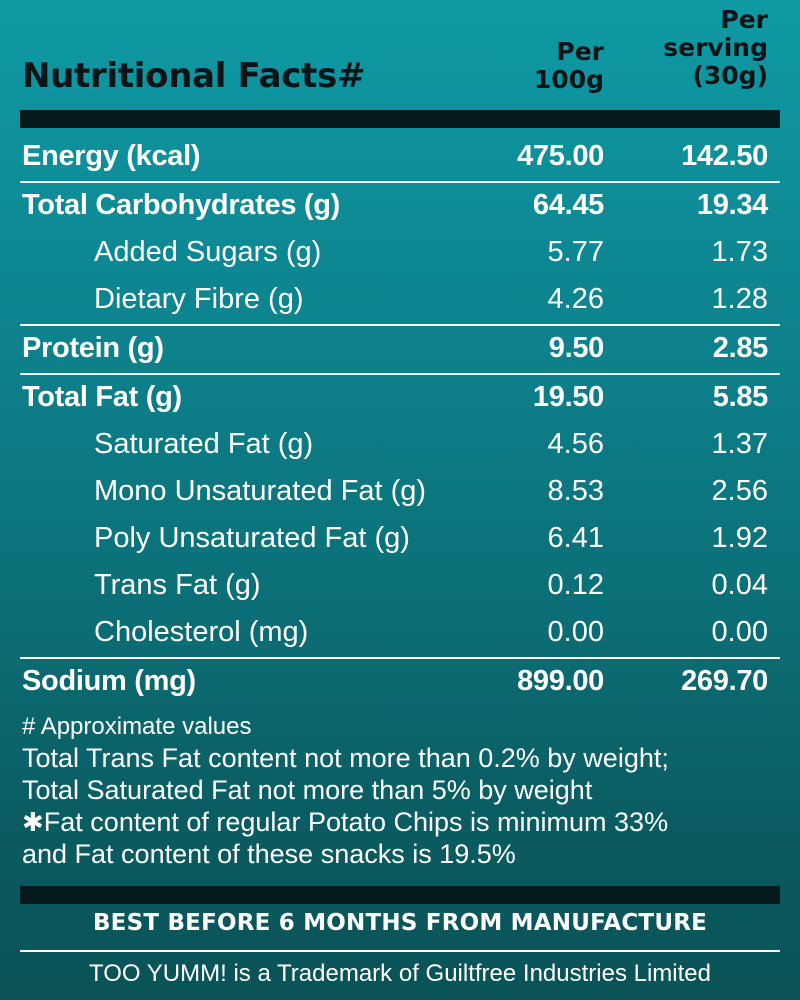 The image size is (800, 1000). What do you see at coordinates (208, 252) in the screenshot?
I see `nutrient-label: Added Sugars (g)` at bounding box center [208, 252].